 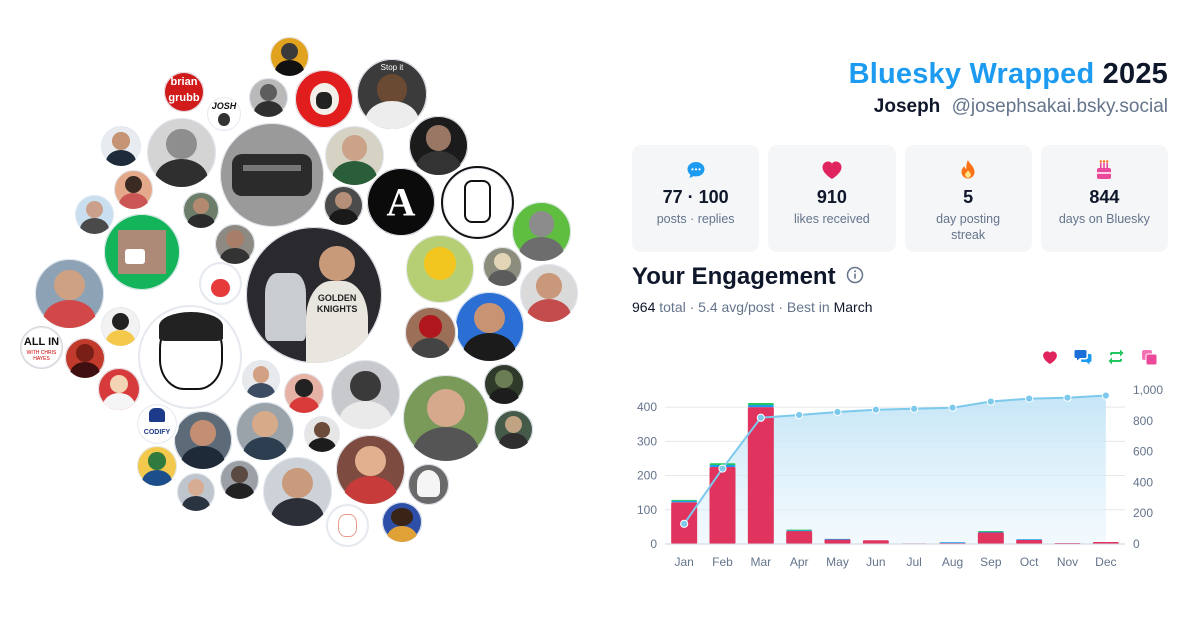 What do you see at coordinates (1104, 170) in the screenshot?
I see `cake-icon` at bounding box center [1104, 170].